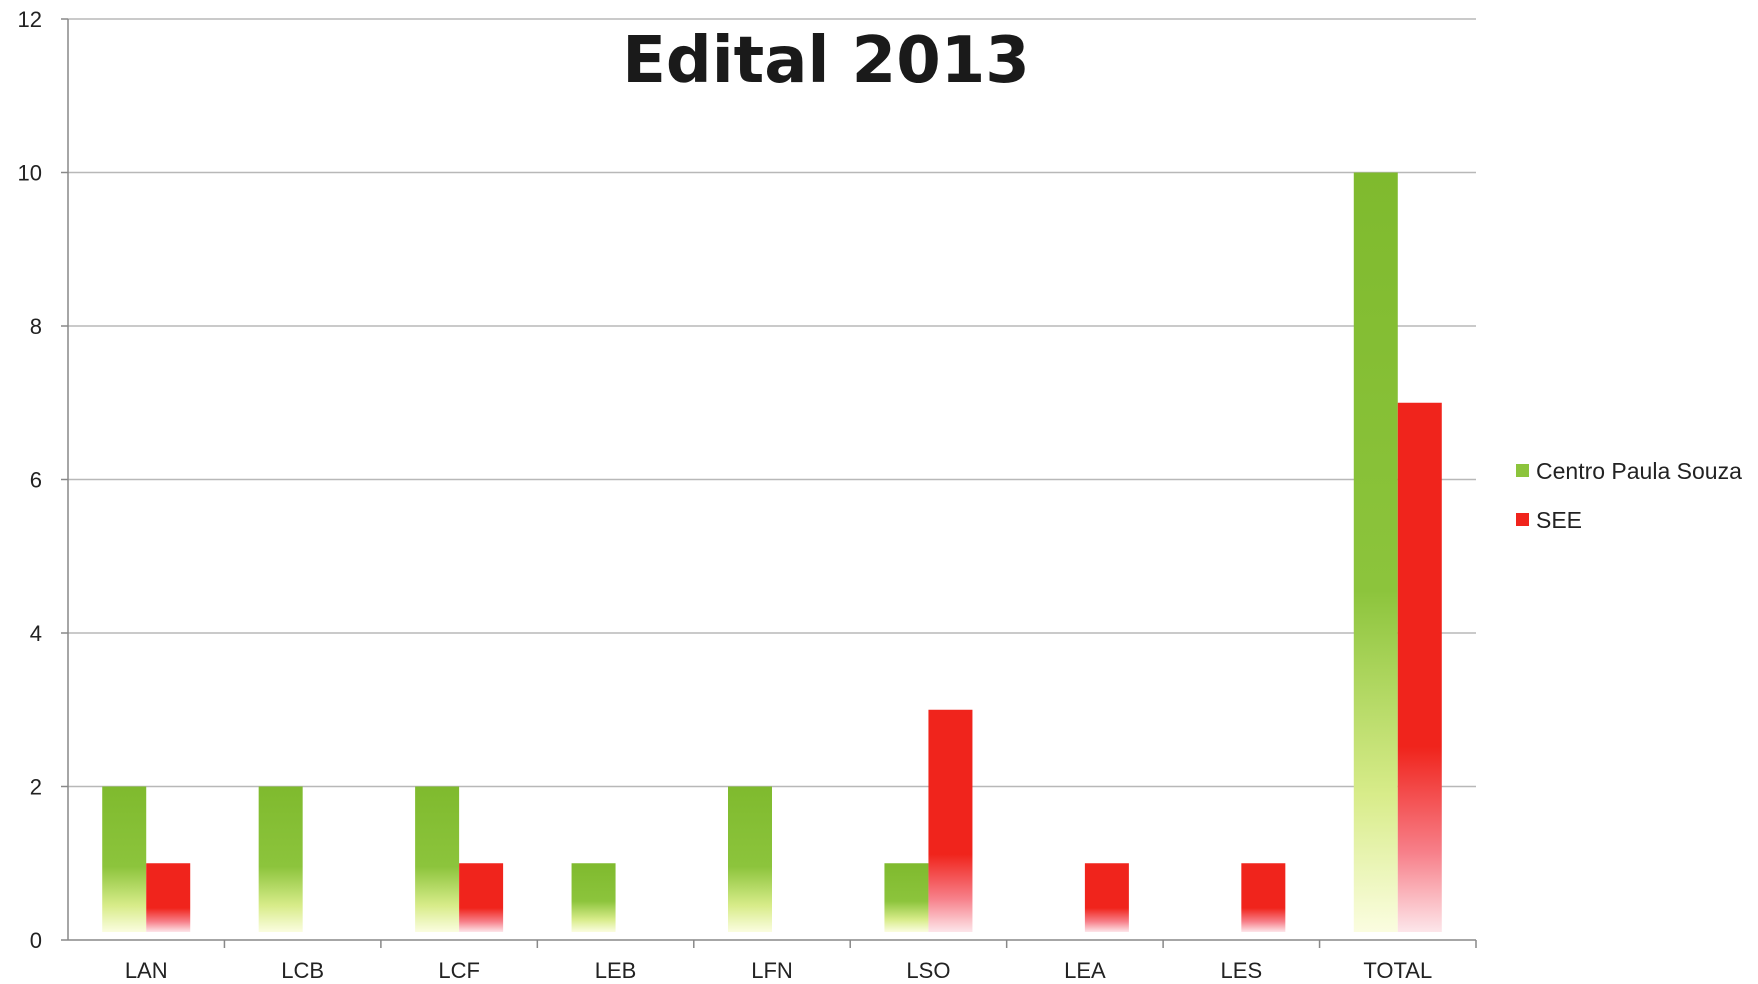 This screenshot has width=1758, height=984. I want to click on bar-centro-paula-souza-lan, so click(124, 859).